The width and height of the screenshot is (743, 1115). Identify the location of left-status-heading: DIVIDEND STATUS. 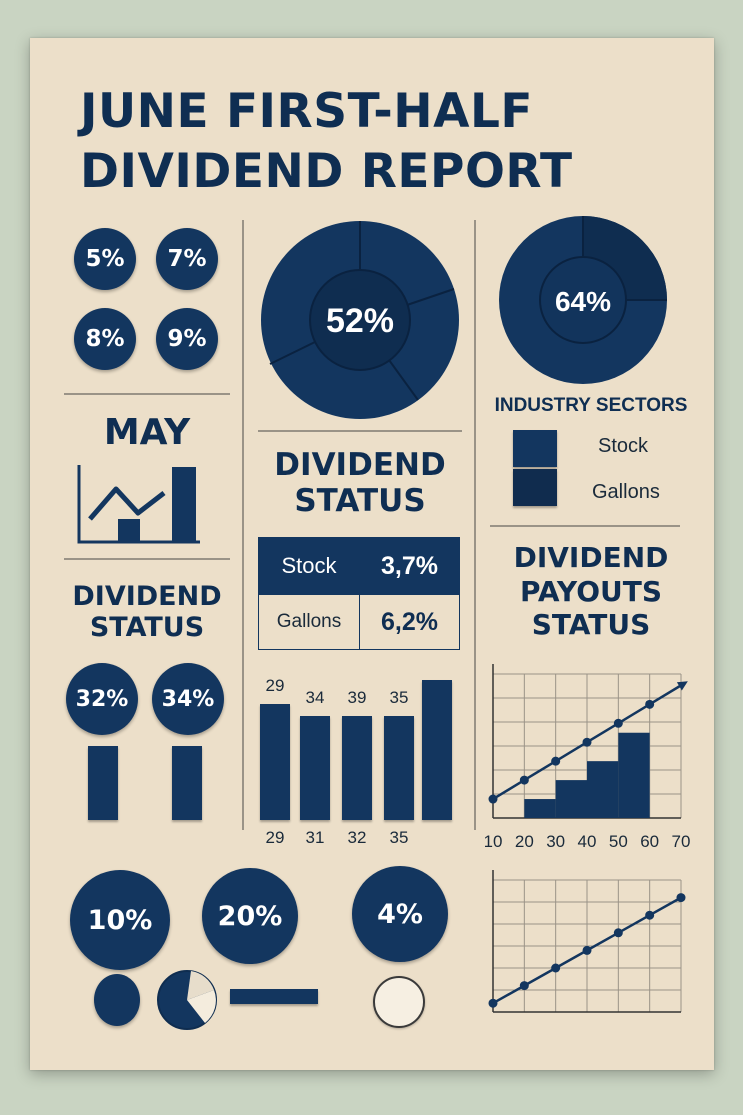
(147, 612).